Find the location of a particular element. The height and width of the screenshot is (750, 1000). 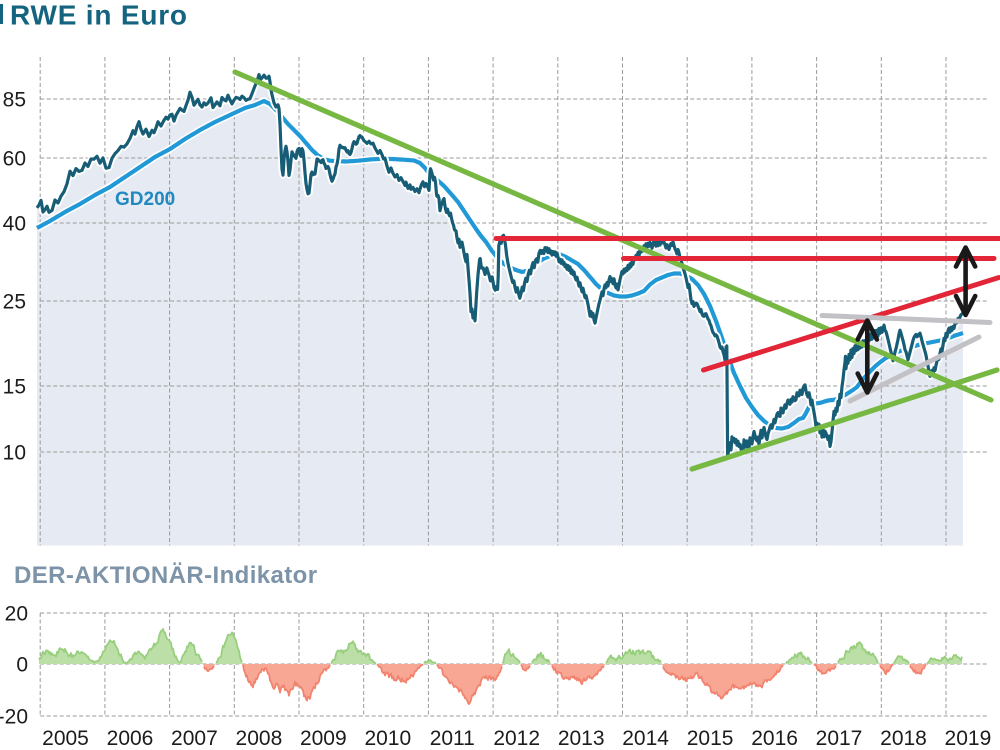

svg-text: 2006 is located at coordinates (130, 738).